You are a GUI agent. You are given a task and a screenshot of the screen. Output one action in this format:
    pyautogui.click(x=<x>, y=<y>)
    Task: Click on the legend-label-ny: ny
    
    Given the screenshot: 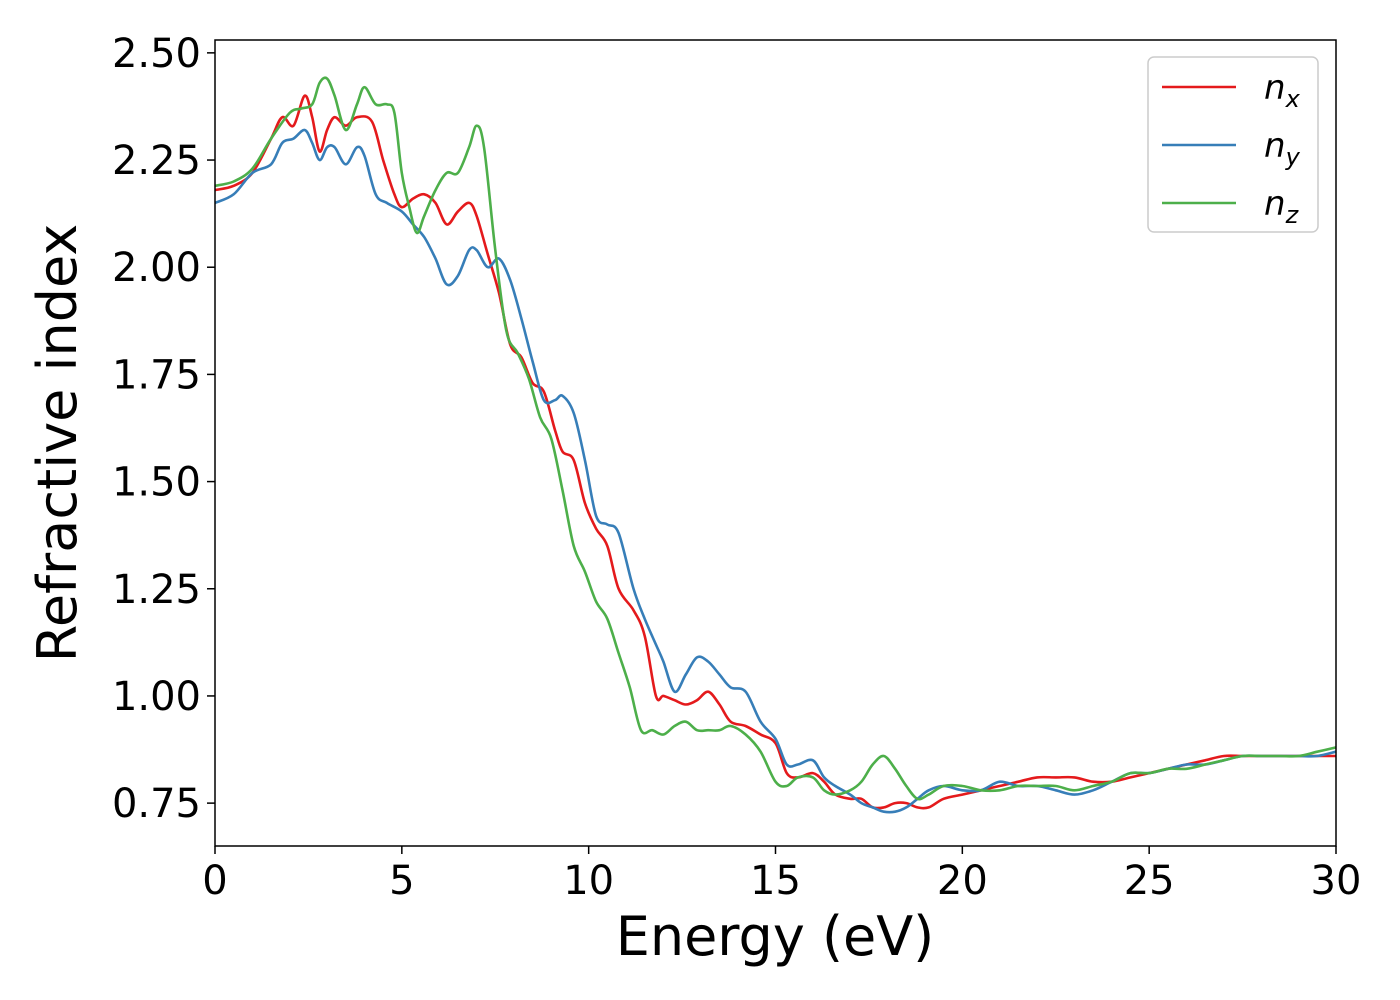 What is the action you would take?
    pyautogui.click(x=1282, y=148)
    